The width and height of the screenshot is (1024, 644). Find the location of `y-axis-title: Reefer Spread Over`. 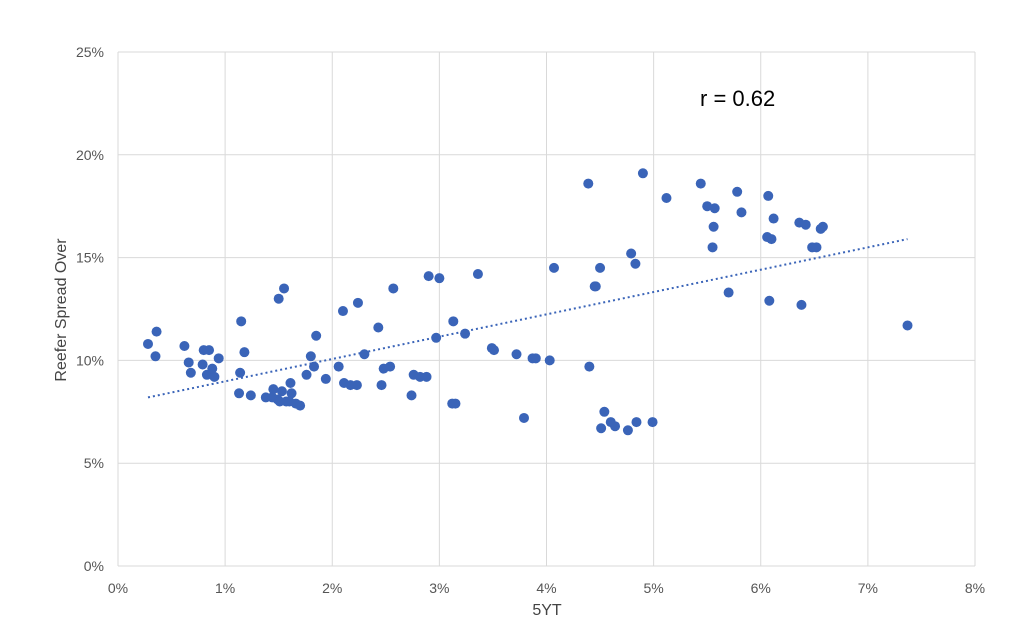

y-axis-title: Reefer Spread Over is located at coordinates (61, 310).